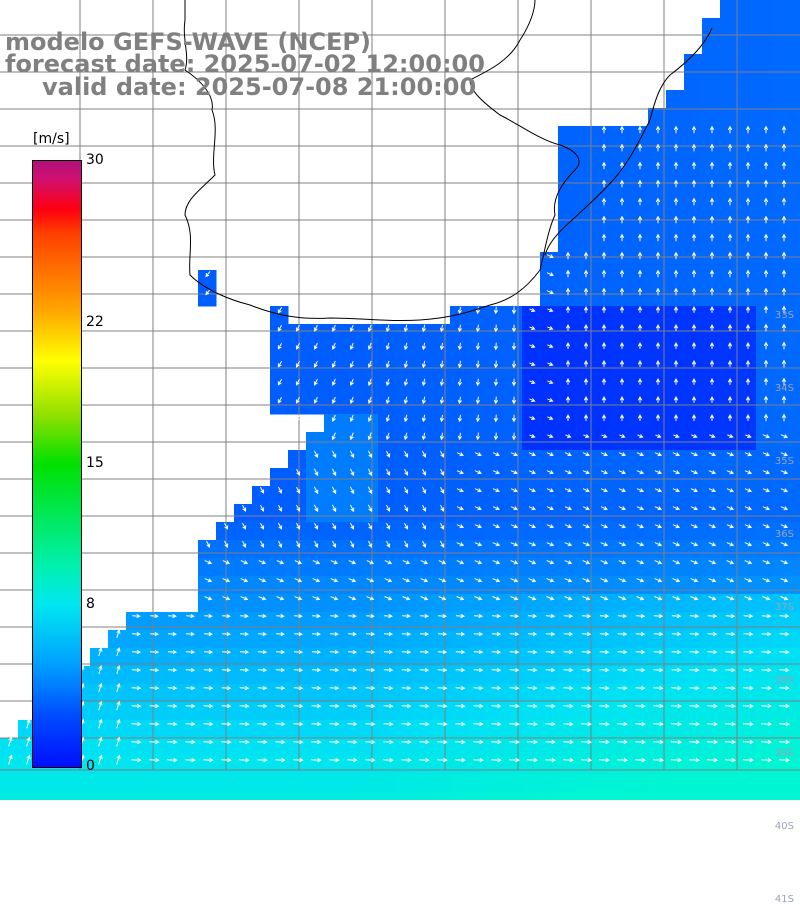 This screenshot has height=905, width=800. What do you see at coordinates (90, 604) in the screenshot?
I see `legend-tick-label: 8` at bounding box center [90, 604].